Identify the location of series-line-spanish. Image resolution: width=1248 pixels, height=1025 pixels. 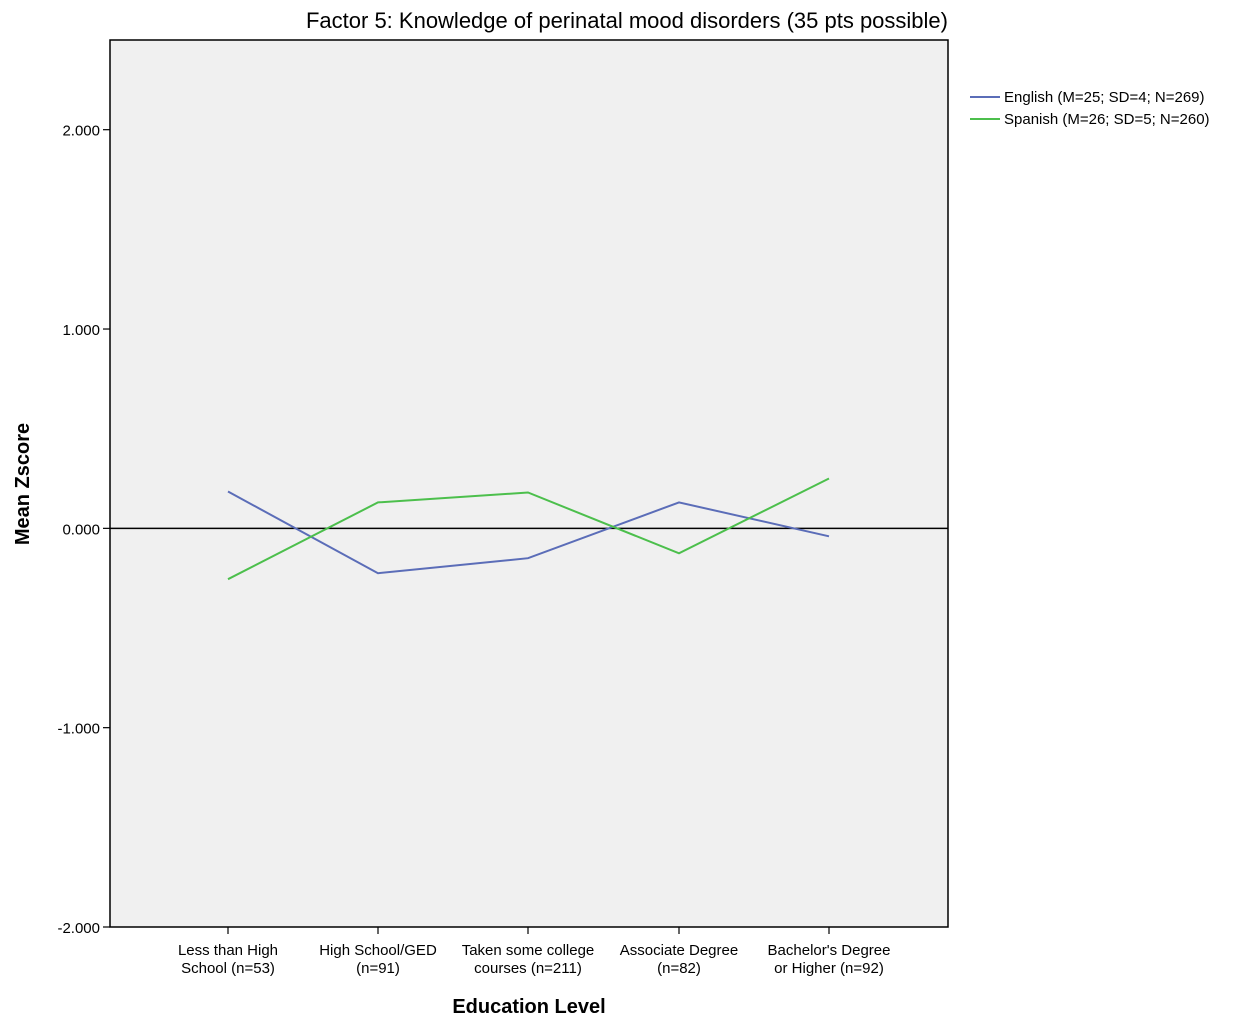
(528, 529).